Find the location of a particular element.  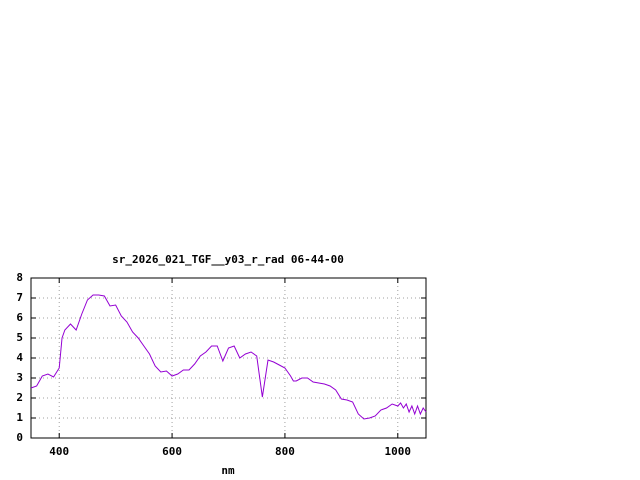

y-tick-label: 8 is located at coordinates (19, 277).